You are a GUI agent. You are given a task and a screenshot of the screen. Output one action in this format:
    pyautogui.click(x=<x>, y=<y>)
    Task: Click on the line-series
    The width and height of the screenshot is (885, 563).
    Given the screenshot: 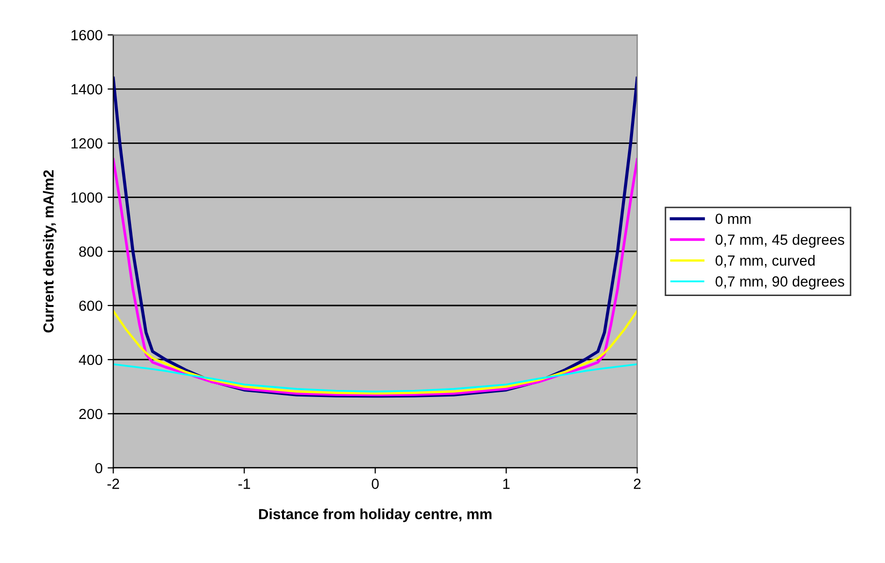 What is the action you would take?
    pyautogui.click(x=375, y=377)
    